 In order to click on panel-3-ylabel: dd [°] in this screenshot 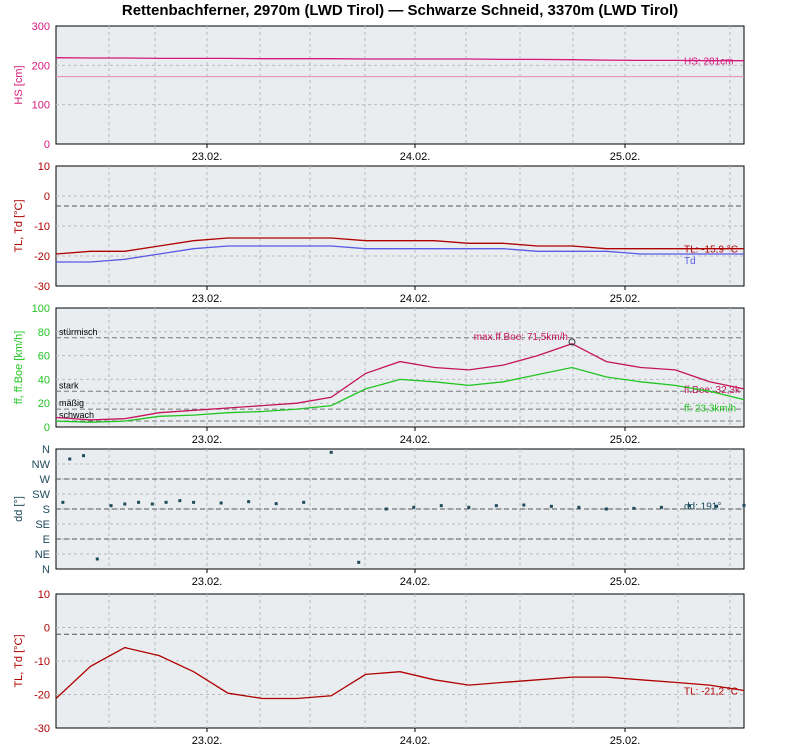, I will do `click(19, 509)`.